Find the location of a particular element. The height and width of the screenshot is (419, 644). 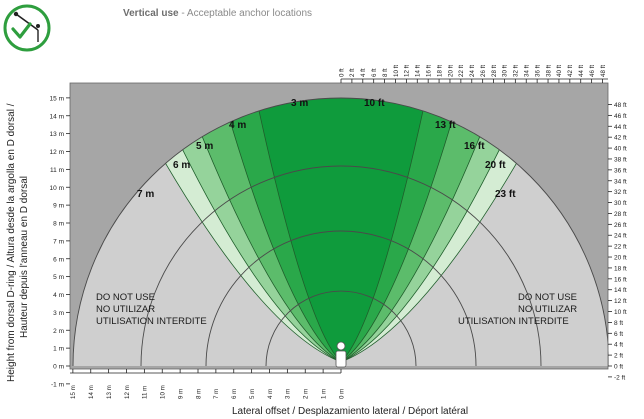

zone-label-7m: 7 m is located at coordinates (145, 194).